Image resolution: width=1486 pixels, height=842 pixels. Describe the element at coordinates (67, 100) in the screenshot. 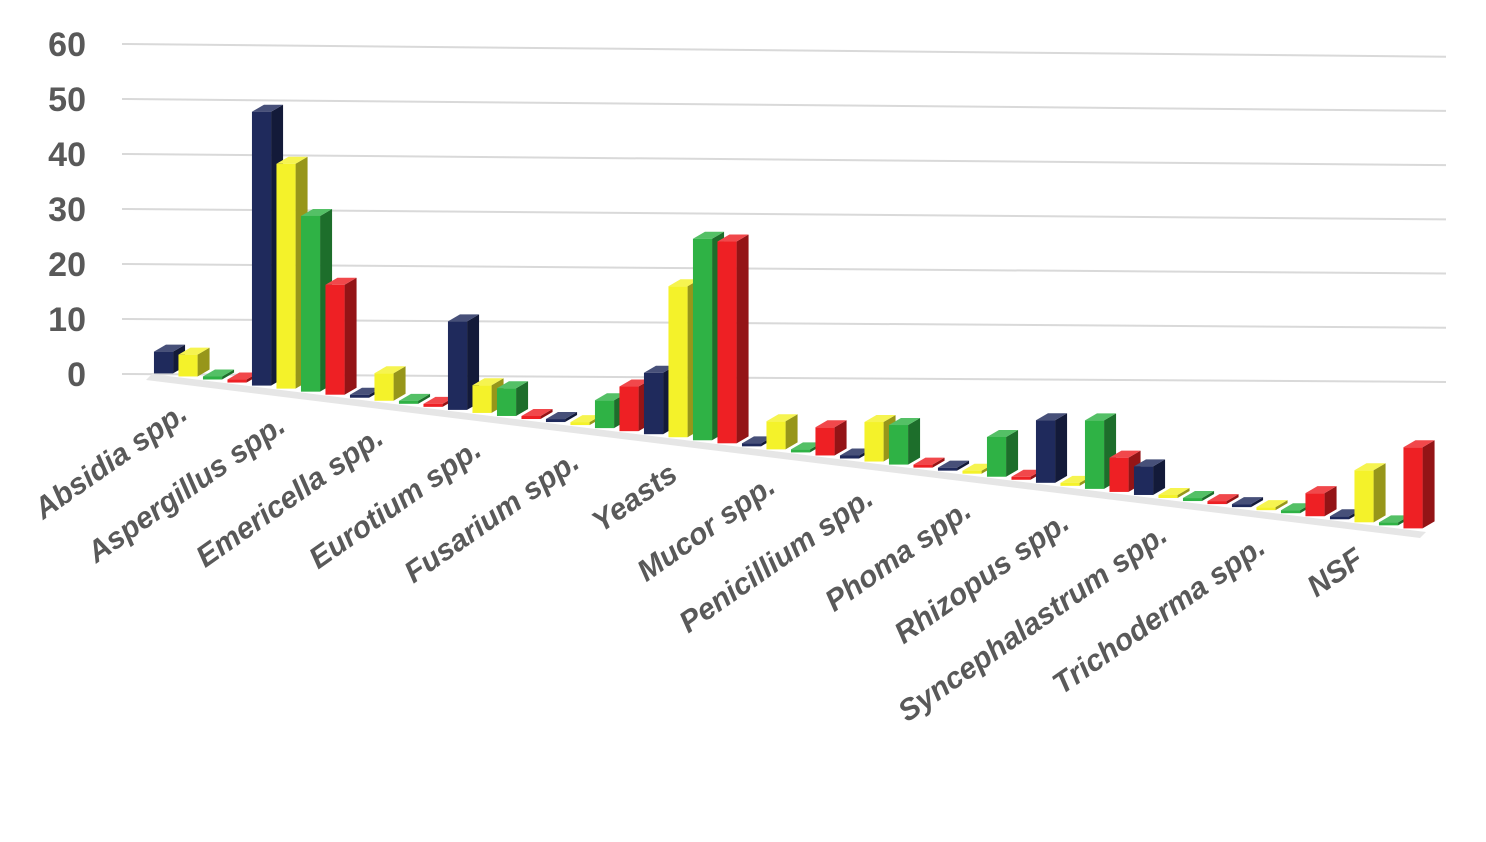

I see `y-tick-label: 50` at that location.